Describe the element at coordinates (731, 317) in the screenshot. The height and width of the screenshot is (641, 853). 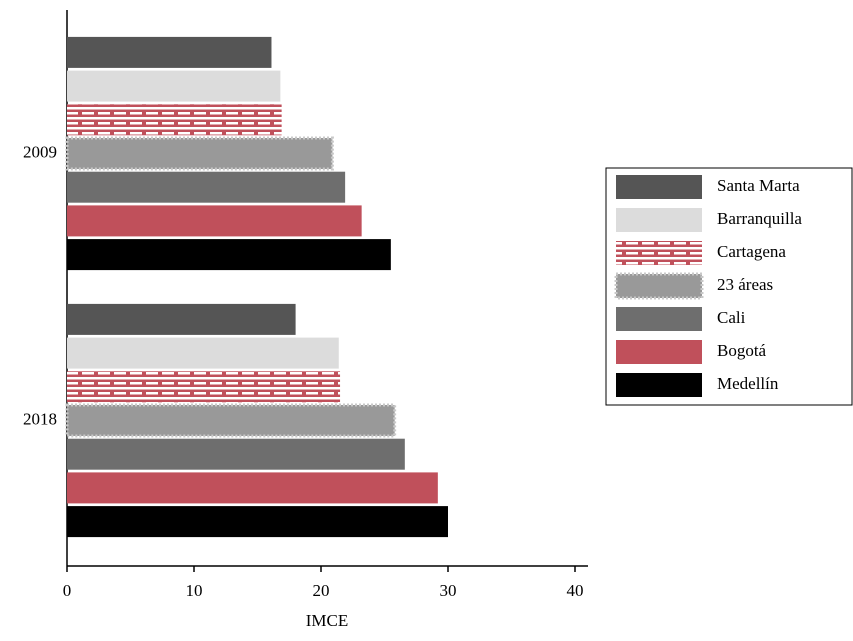
I see `legend-label: Cali` at that location.